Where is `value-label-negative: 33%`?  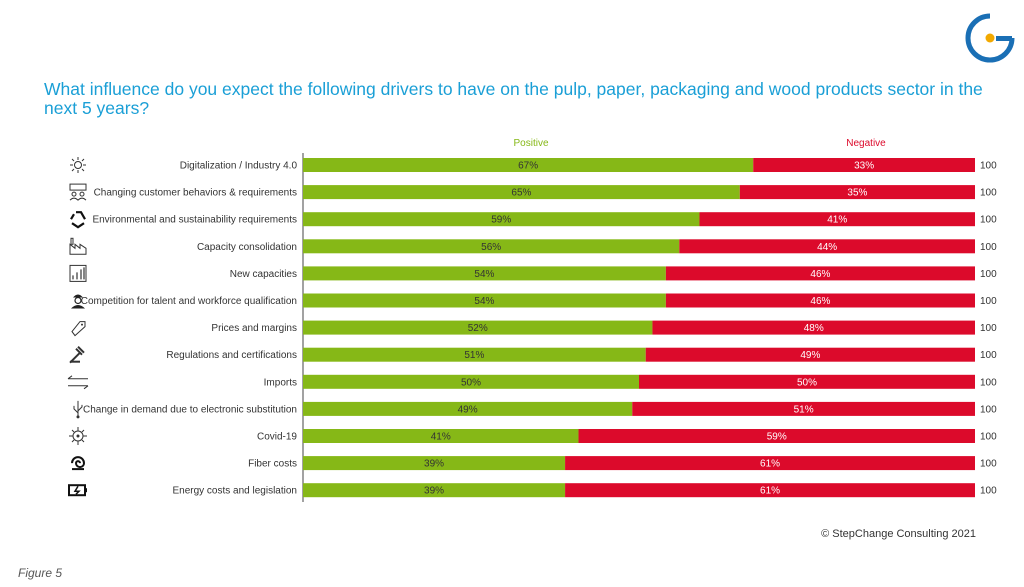
value-label-negative: 33% is located at coordinates (864, 166).